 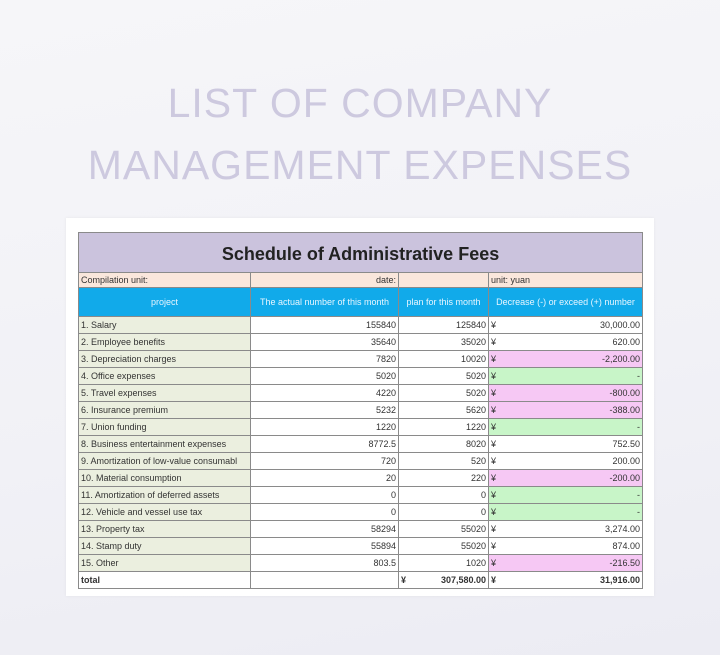 I want to click on cell-project: 12. Vehicle and vessel use tax, so click(x=164, y=512).